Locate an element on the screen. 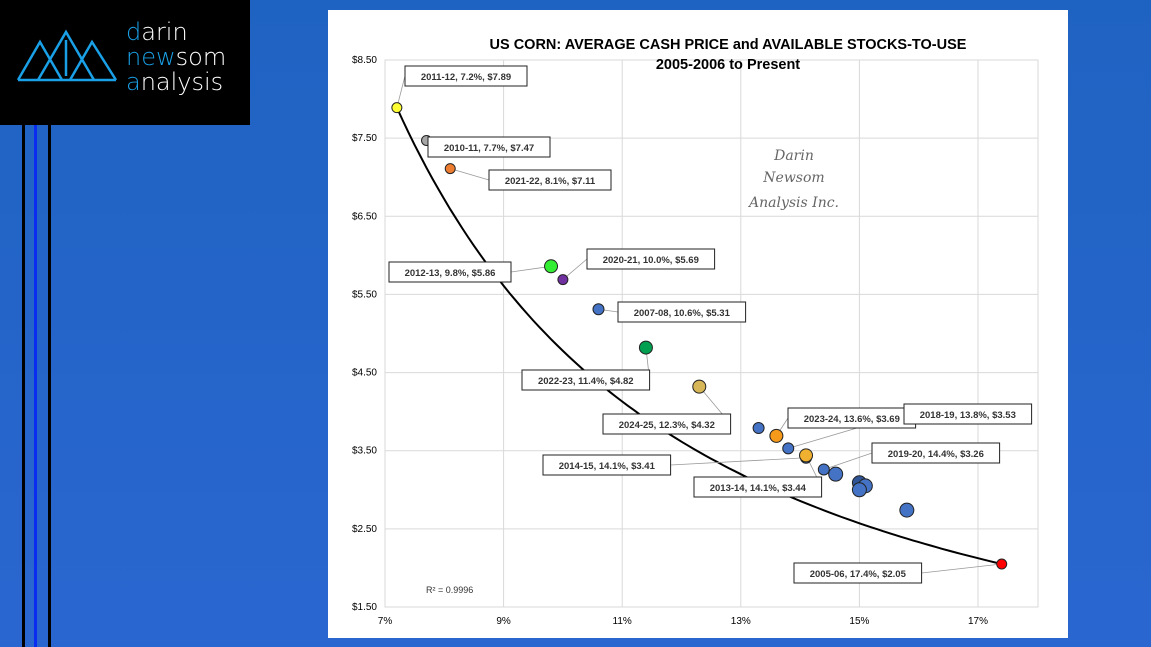 The image size is (1151, 647). x-tick-label: 7% is located at coordinates (385, 621).